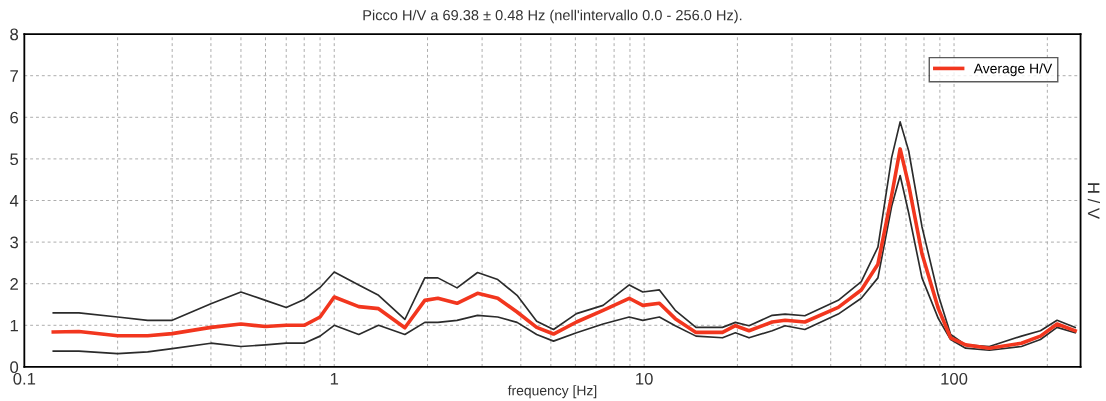 The height and width of the screenshot is (401, 1106). Describe the element at coordinates (334, 379) in the screenshot. I see `x-tick-label: 1` at that location.